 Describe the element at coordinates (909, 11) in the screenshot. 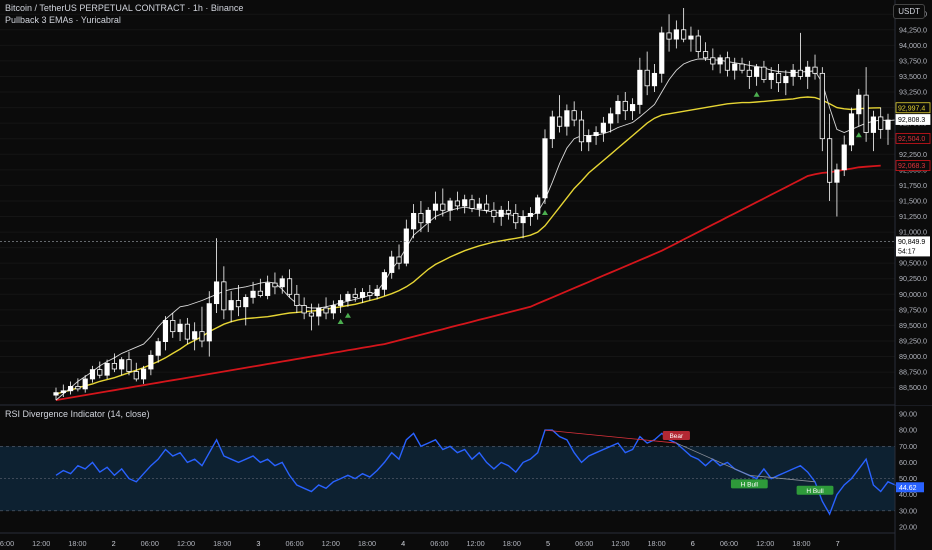

I see `currency-button: USDT` at that location.